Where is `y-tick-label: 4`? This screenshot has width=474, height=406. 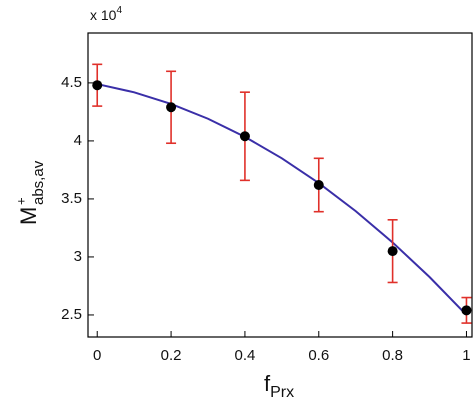
y-tick-label: 4 is located at coordinates (78, 140).